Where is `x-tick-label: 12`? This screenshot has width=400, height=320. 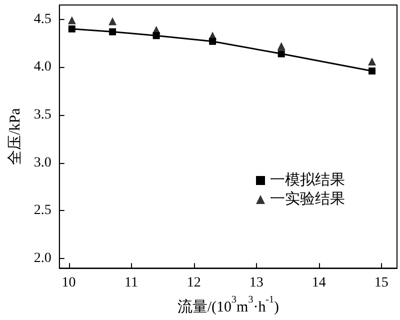
x-tick-label: 12 is located at coordinates (193, 283).